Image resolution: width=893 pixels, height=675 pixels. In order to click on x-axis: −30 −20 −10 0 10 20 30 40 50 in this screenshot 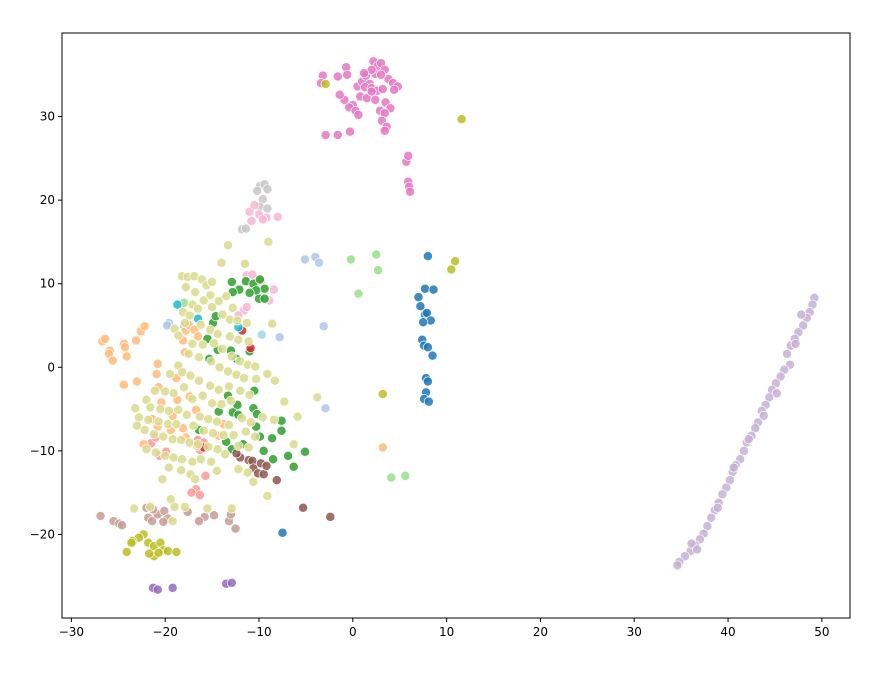, I will do `click(444, 628)`.